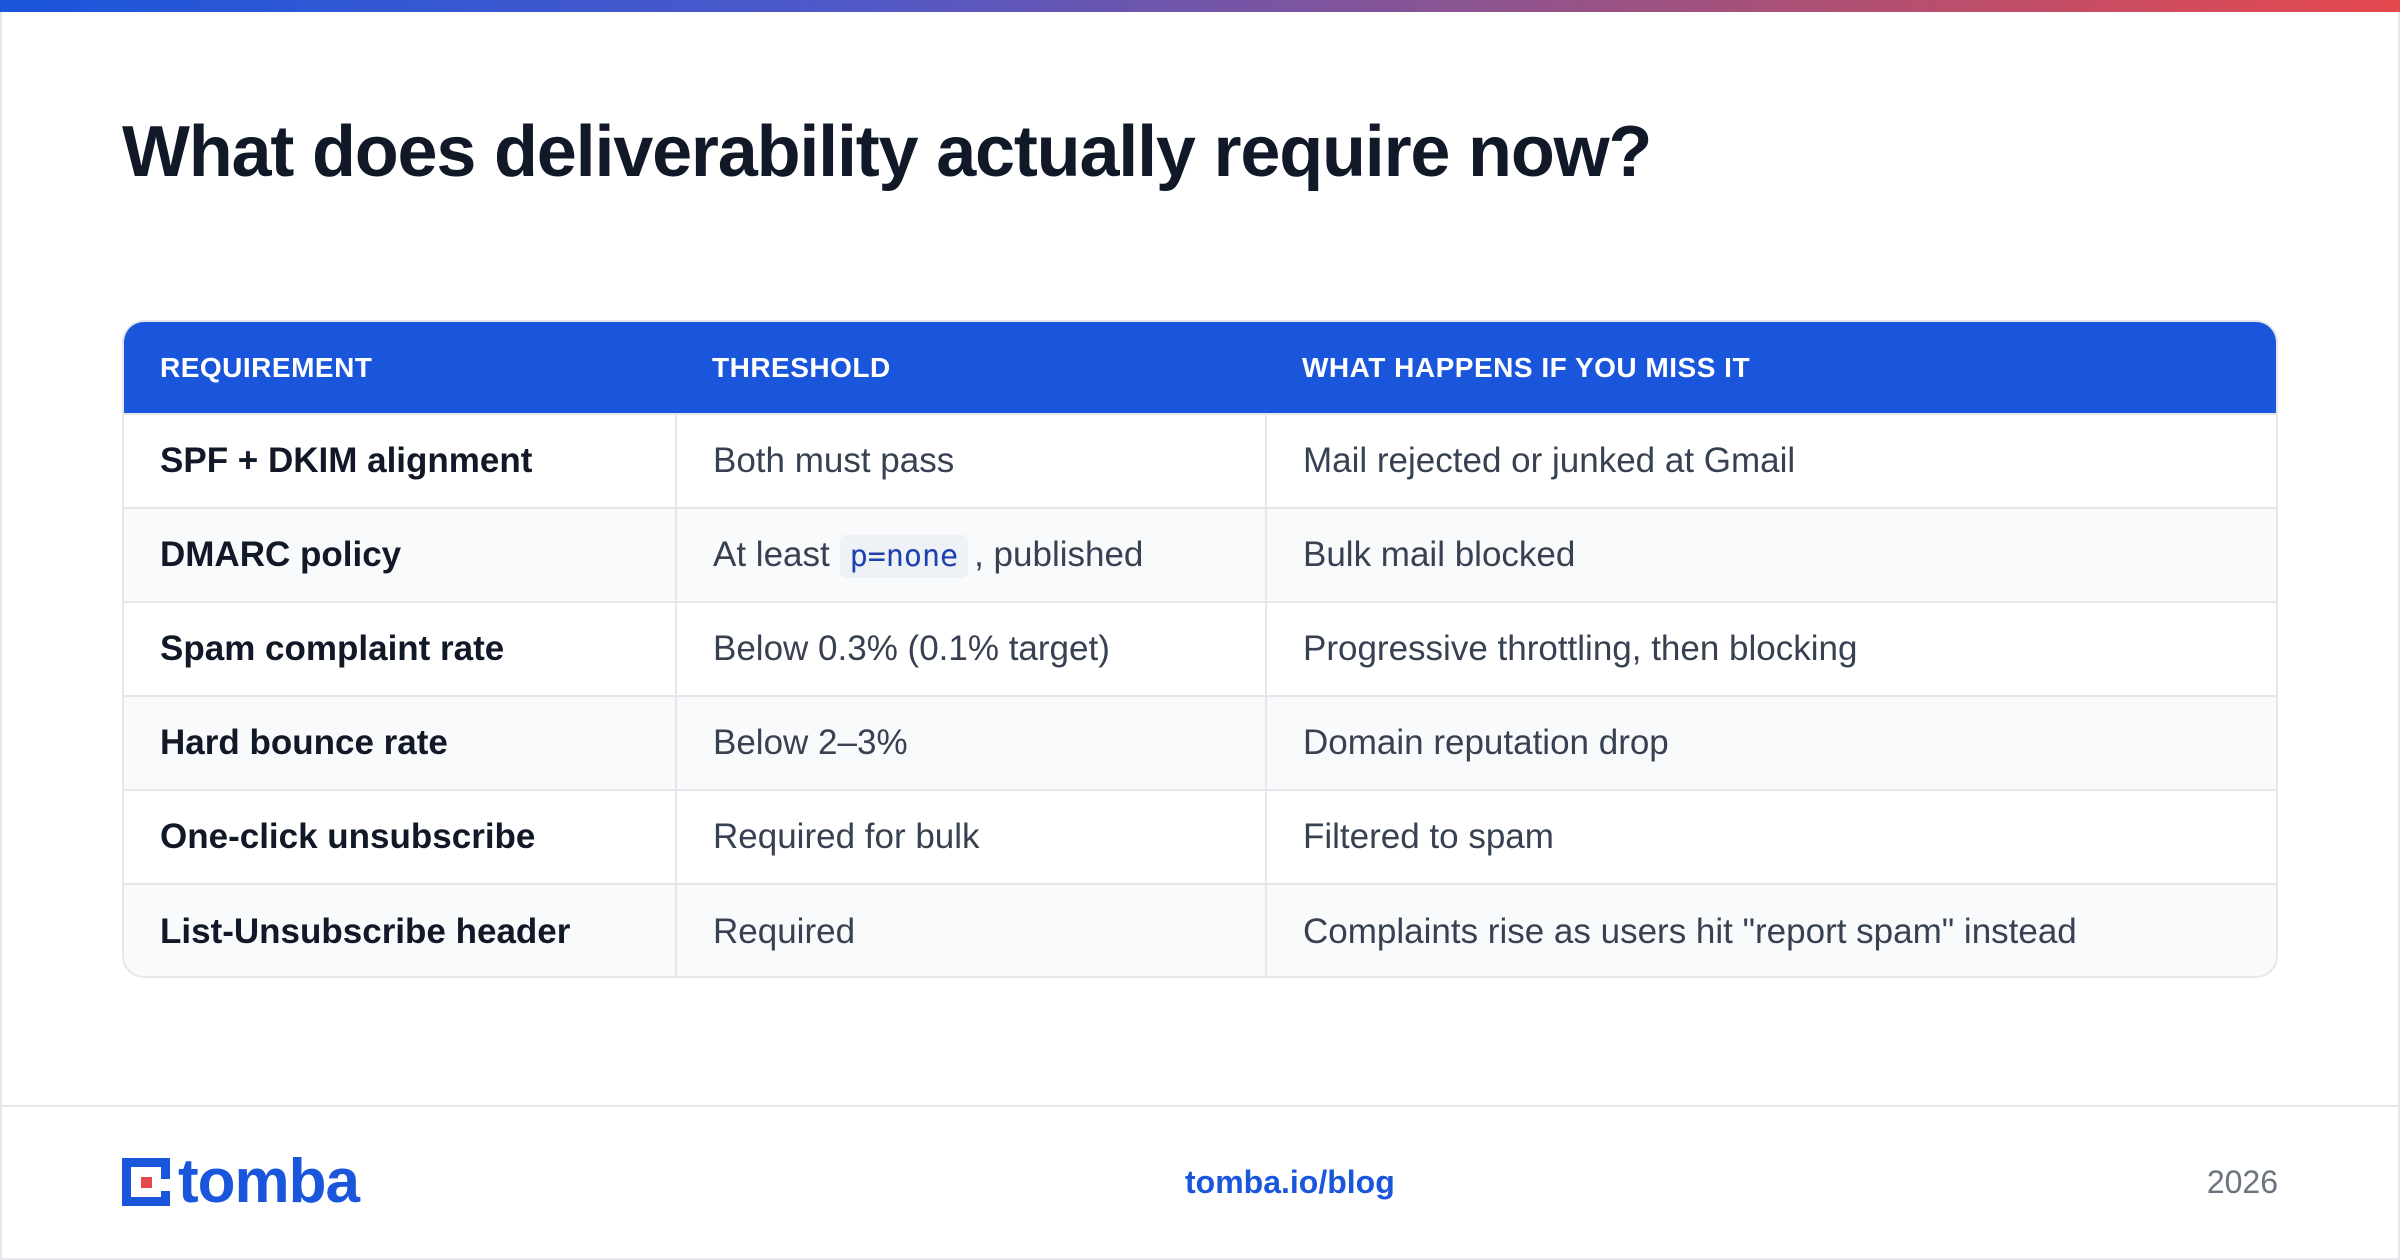 This screenshot has height=1260, width=2400. Describe the element at coordinates (2242, 1182) in the screenshot. I see `footer-year: 2026` at that location.